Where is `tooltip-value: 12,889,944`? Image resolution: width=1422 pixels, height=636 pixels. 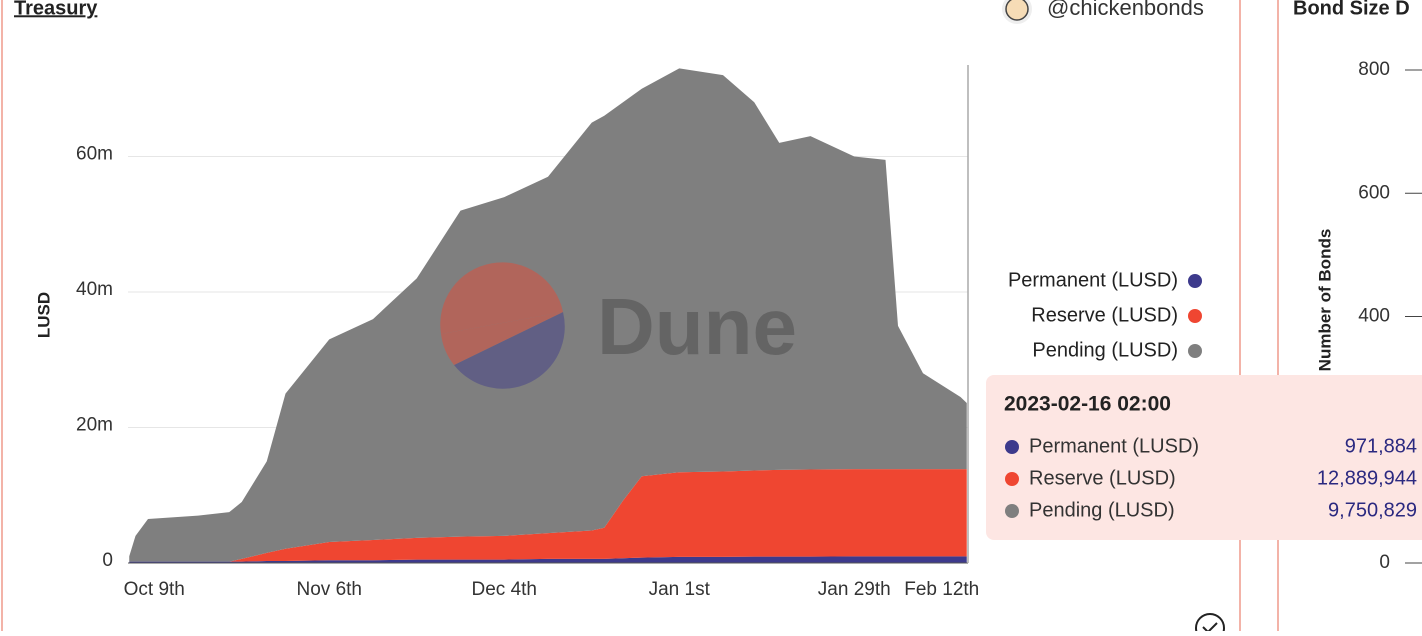
tooltip-value: 12,889,944 is located at coordinates (1367, 478).